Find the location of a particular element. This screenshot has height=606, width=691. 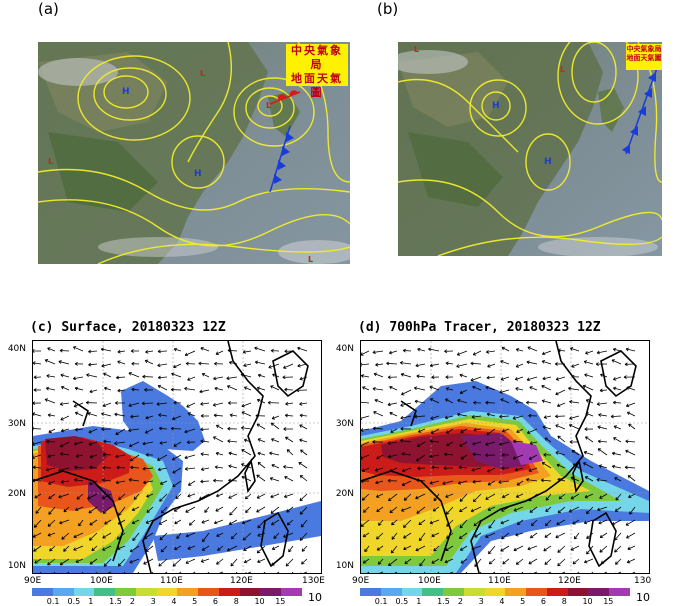

lat-label-c-40: 40N is located at coordinates (16, 349).